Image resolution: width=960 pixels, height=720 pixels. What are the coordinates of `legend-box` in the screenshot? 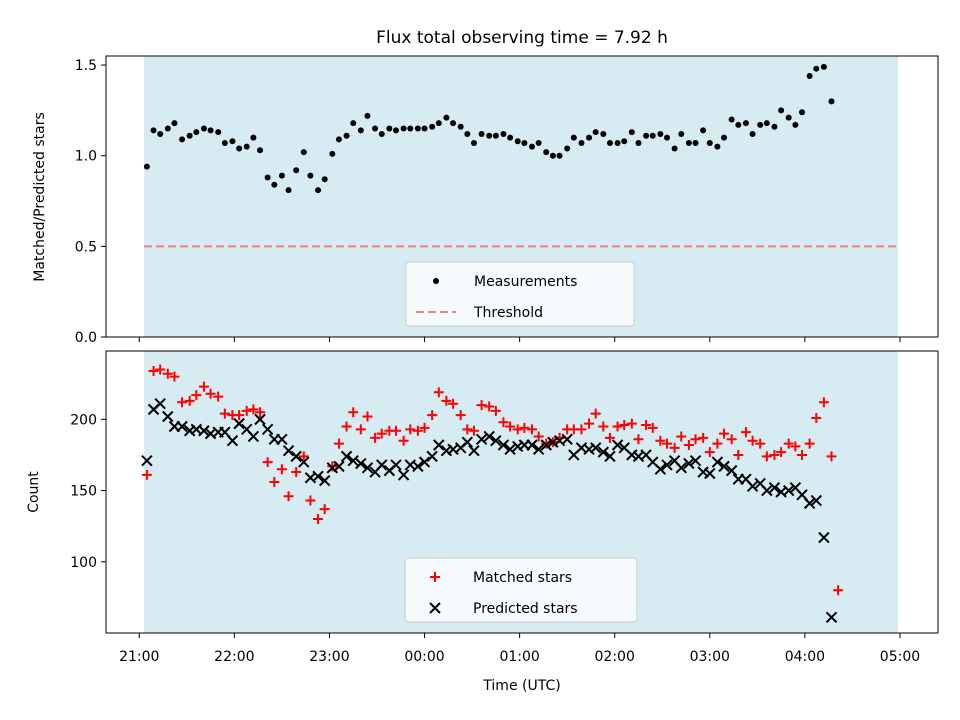 It's located at (520, 294).